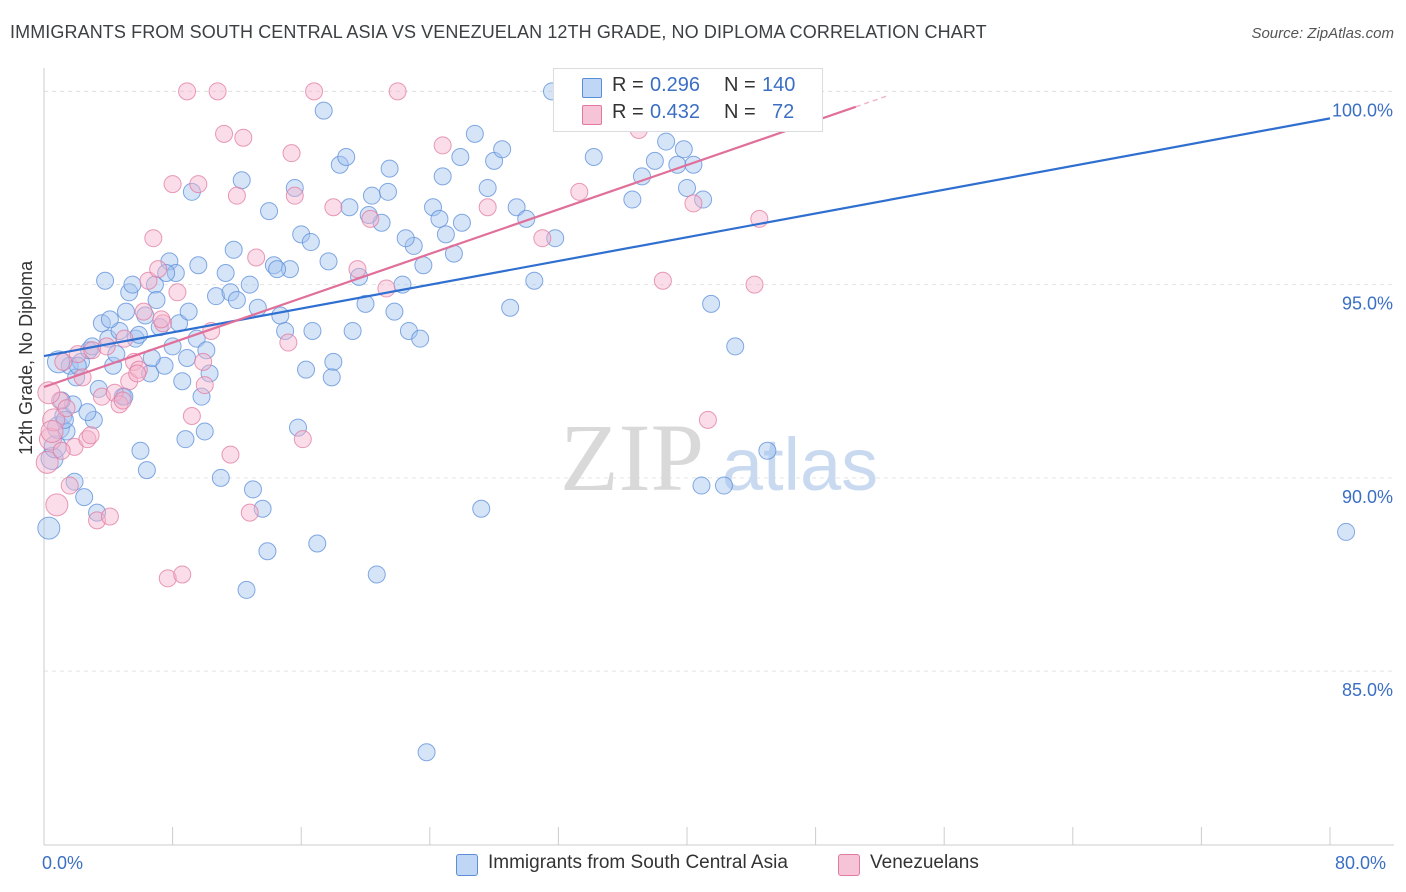 The image size is (1406, 892). Describe the element at coordinates (675, 85) in the screenshot. I see `r-value: 0.296` at that location.